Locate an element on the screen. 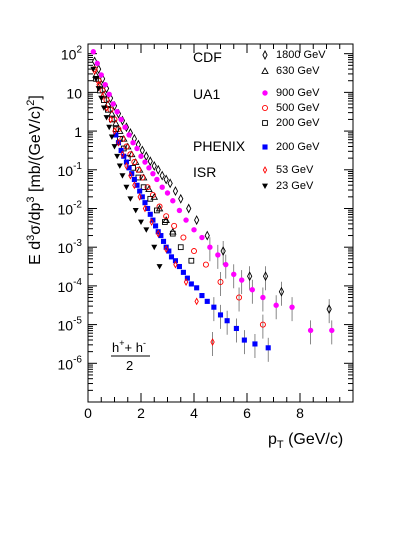 Image resolution: width=415 pixels, height=537 pixels. legend-entry-label: 23 GeV is located at coordinates (295, 186).